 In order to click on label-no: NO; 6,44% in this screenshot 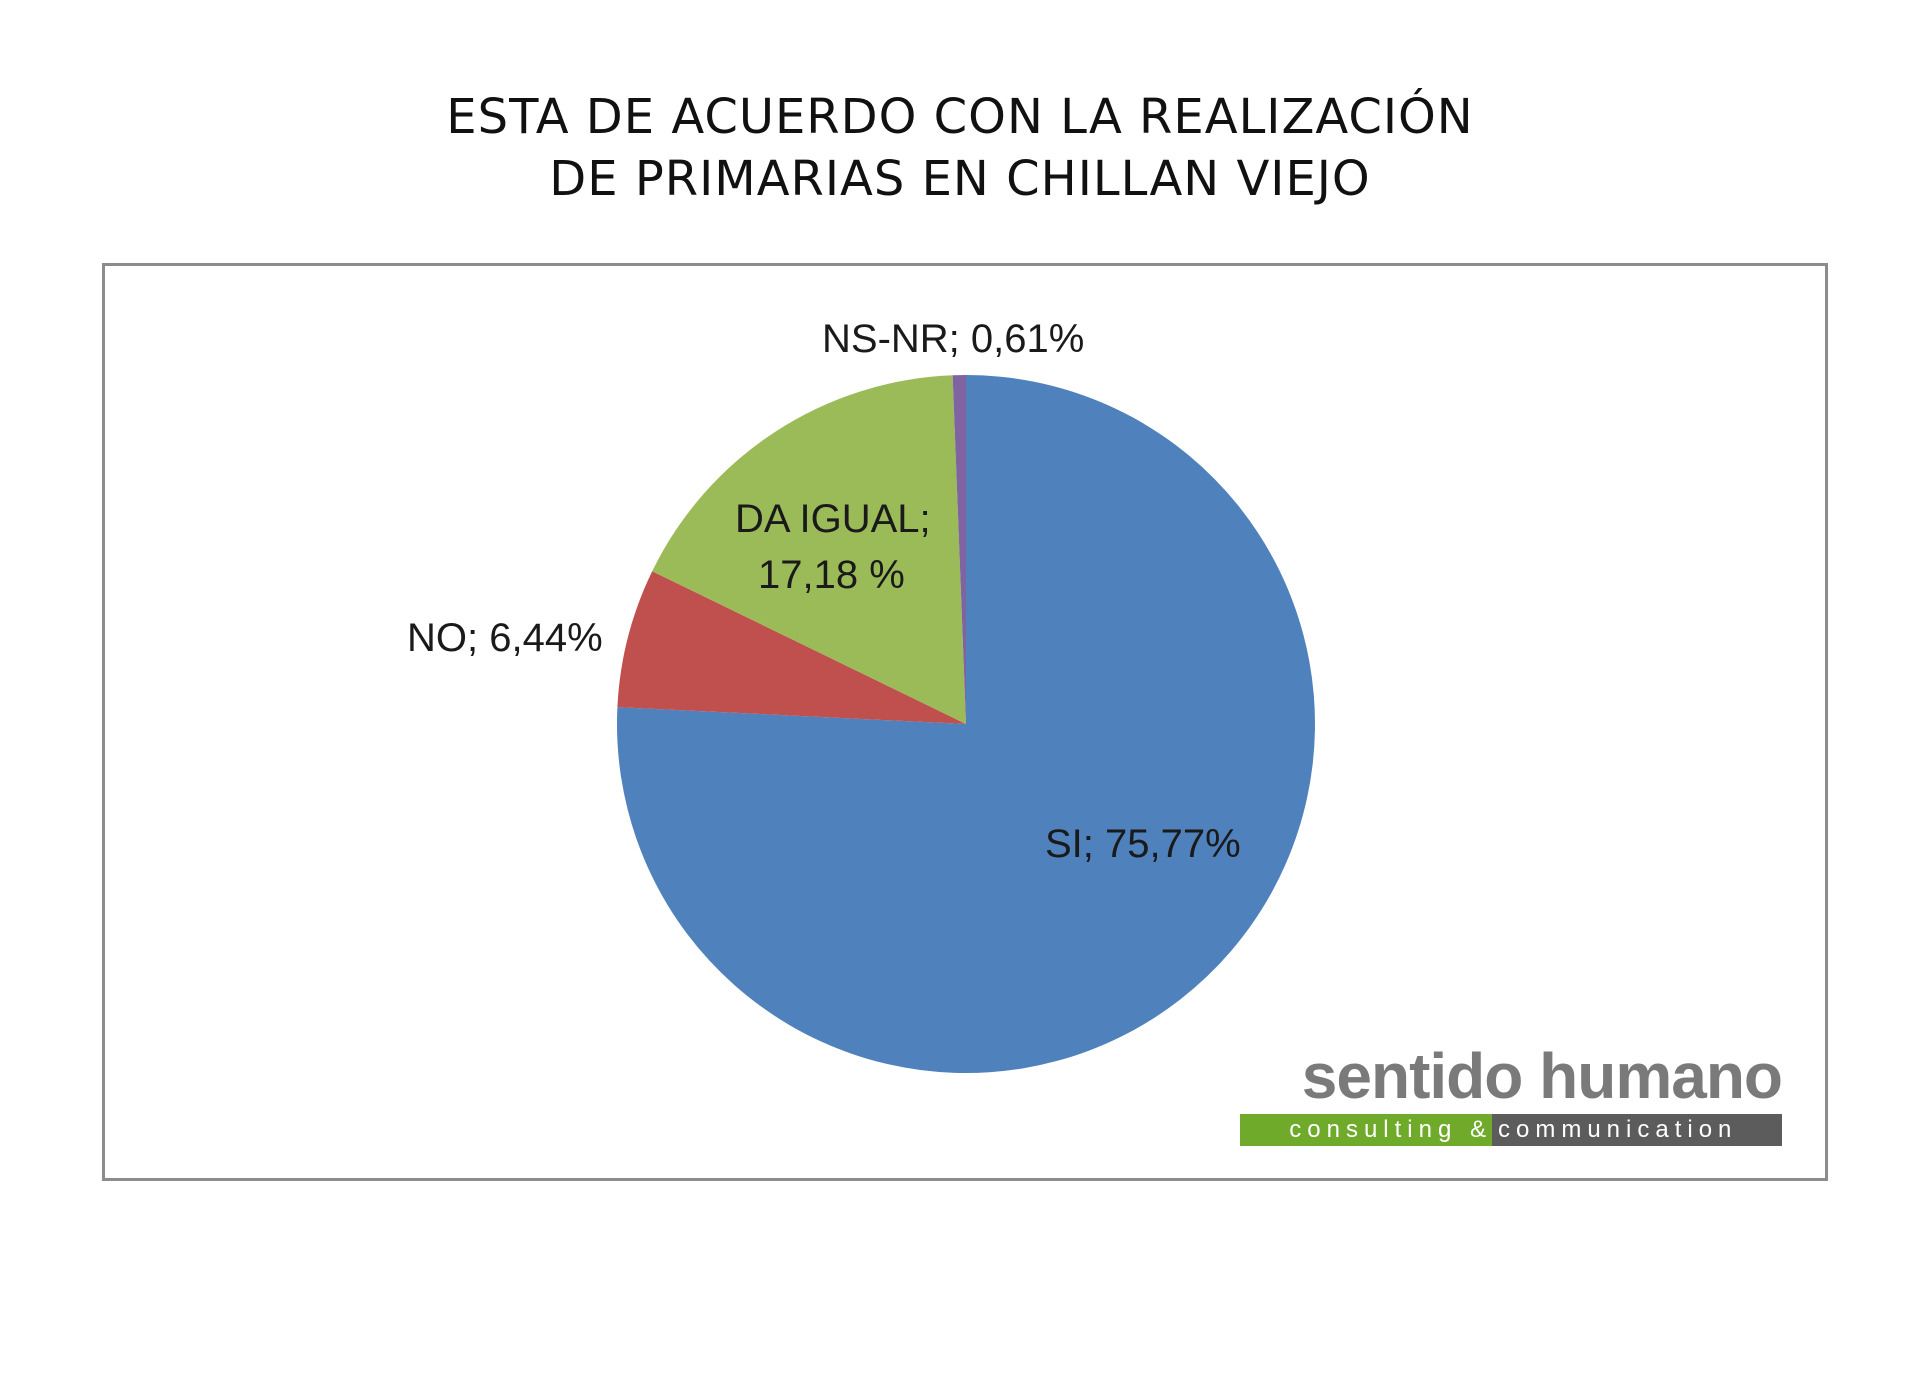, I will do `click(505, 638)`.